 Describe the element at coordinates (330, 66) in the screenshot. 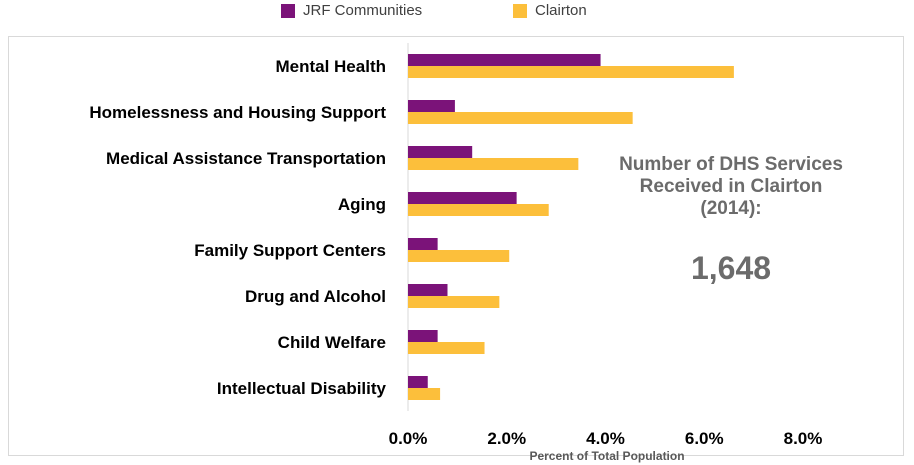

I see `category-label: Mental Health` at that location.